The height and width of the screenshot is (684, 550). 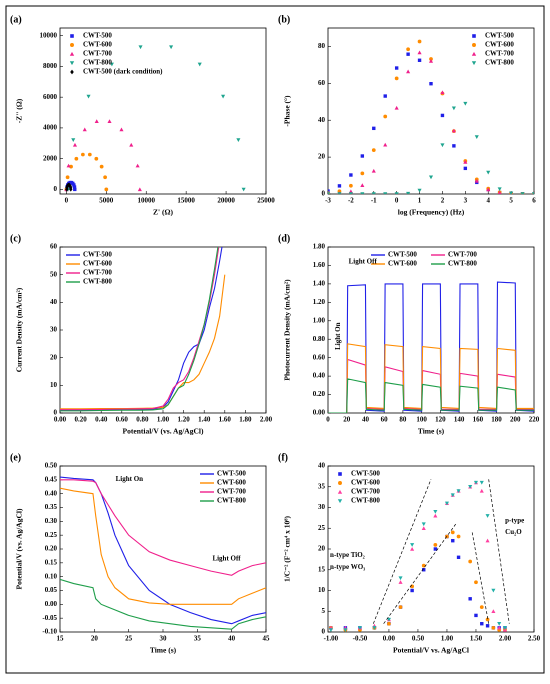 I want to click on x-tick-label: 45, so click(x=267, y=639).